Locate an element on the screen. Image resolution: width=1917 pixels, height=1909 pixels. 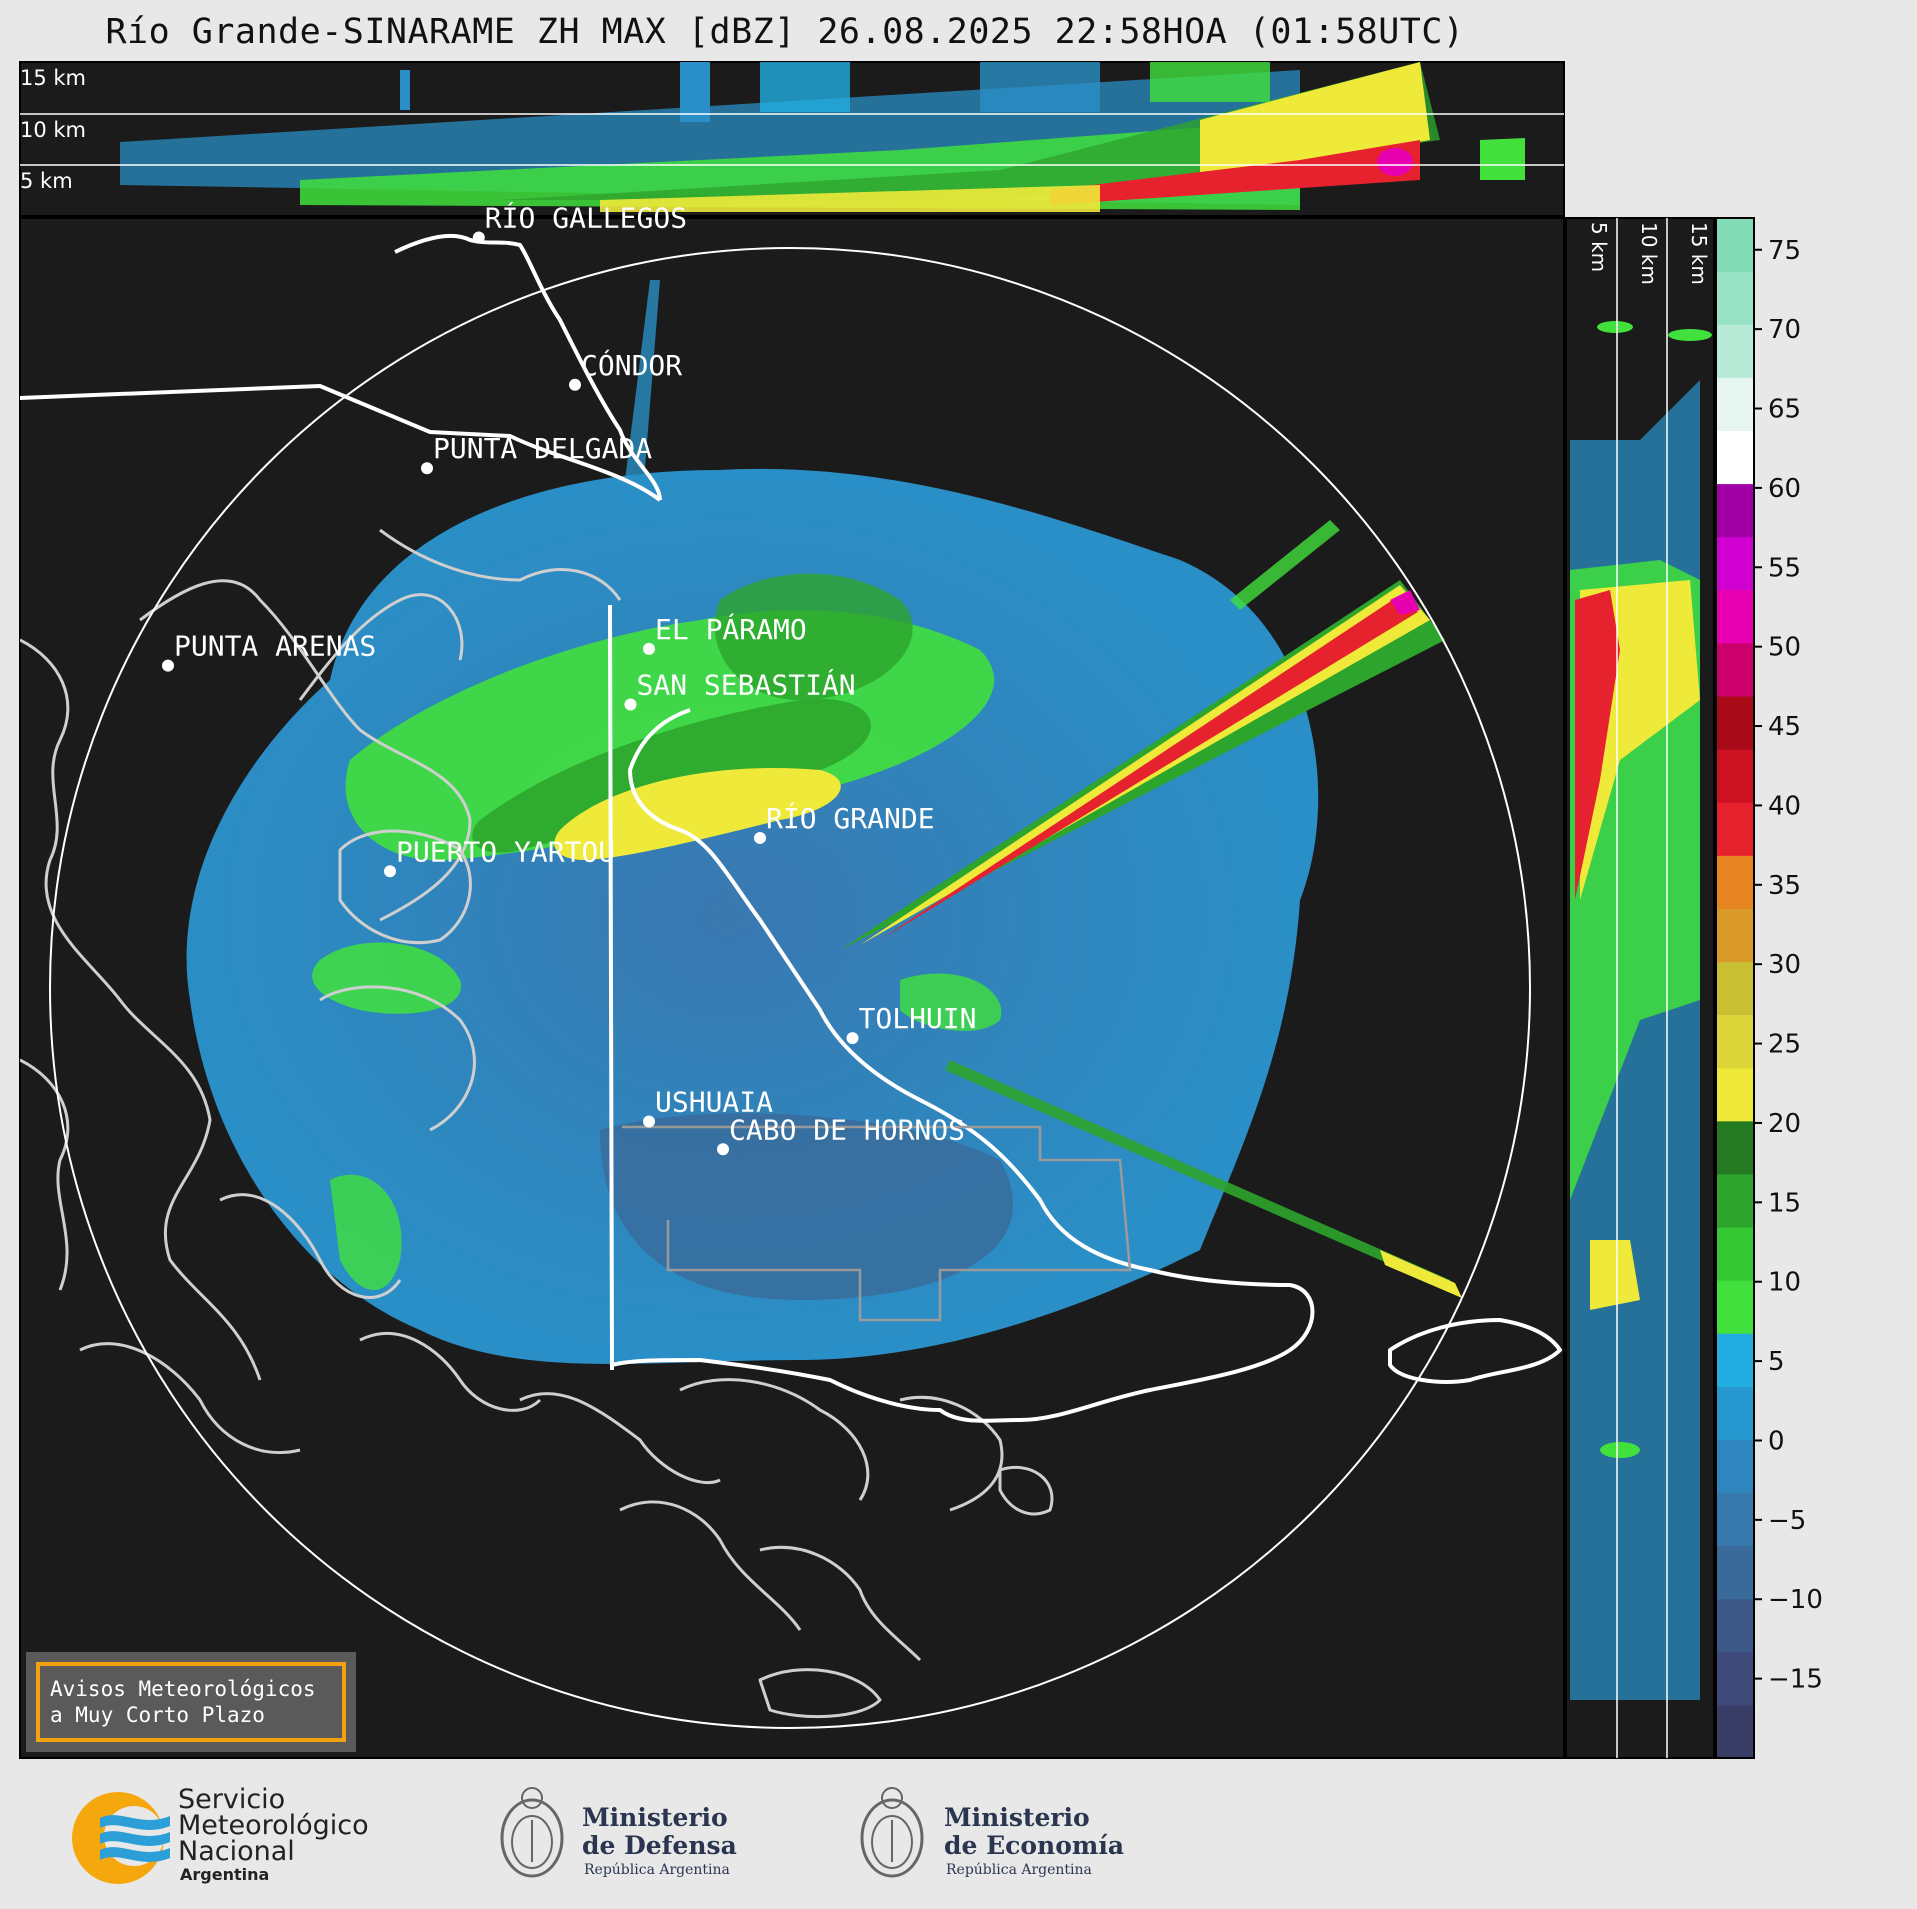
colorbar-tick-label: 75 is located at coordinates (1784, 251).